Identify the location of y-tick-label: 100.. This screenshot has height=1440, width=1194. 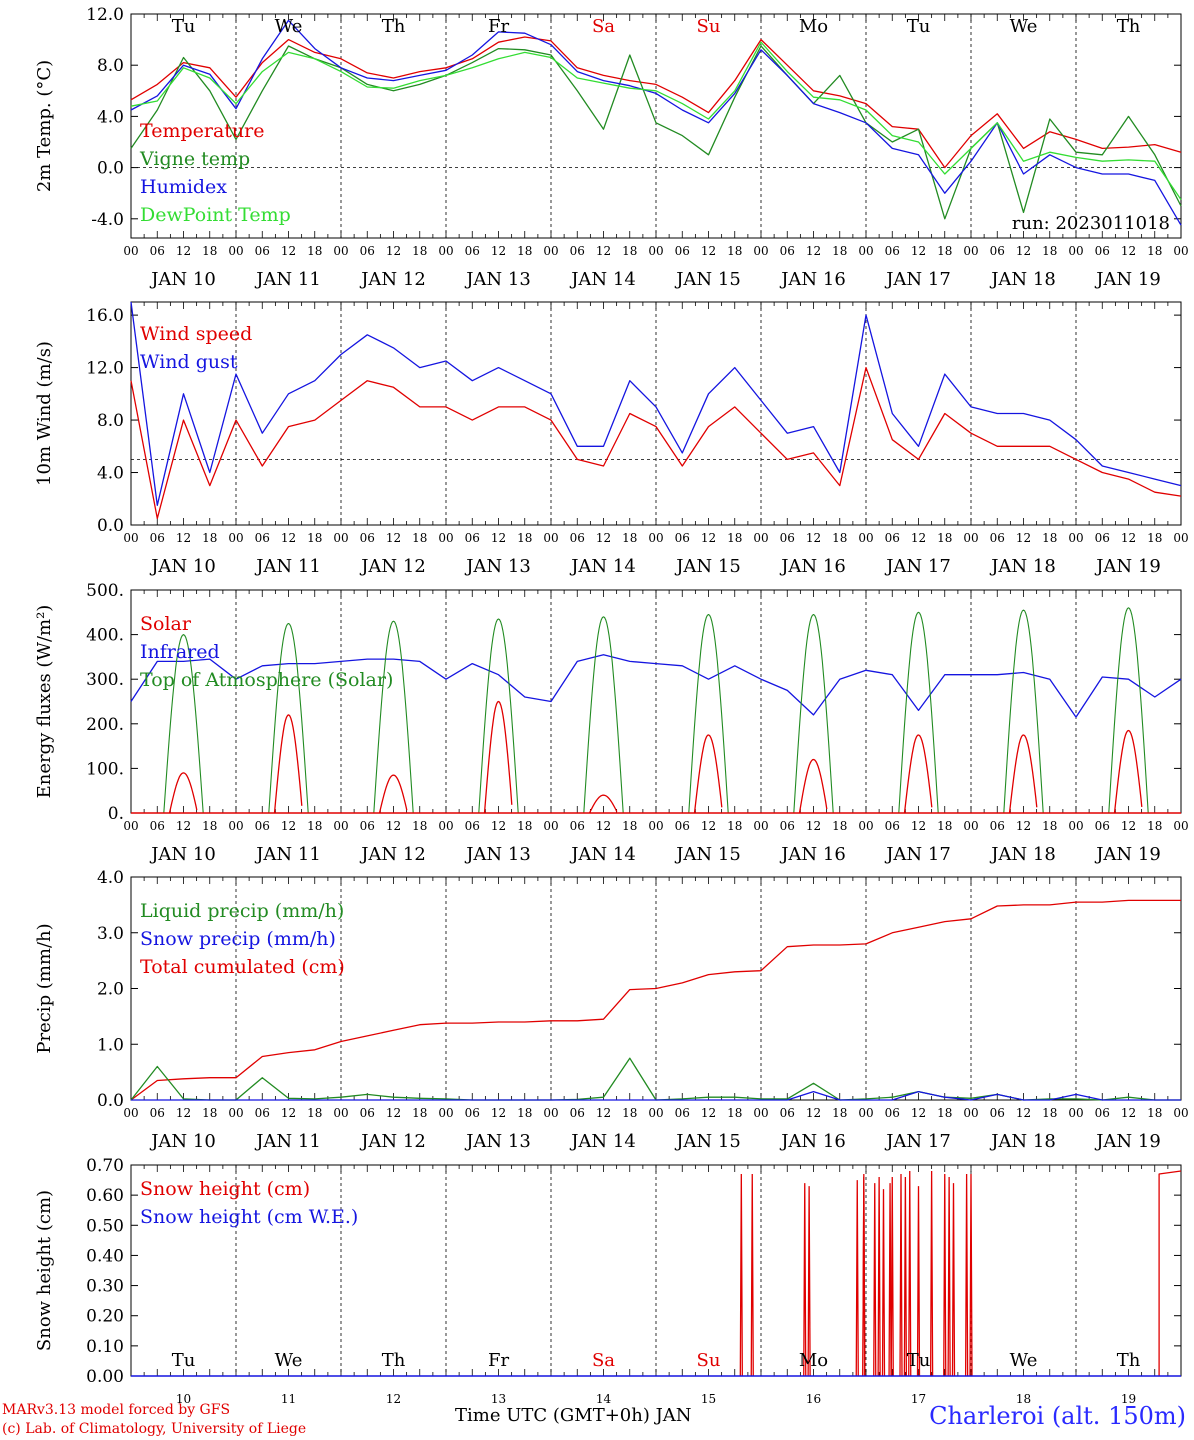
(105, 769).